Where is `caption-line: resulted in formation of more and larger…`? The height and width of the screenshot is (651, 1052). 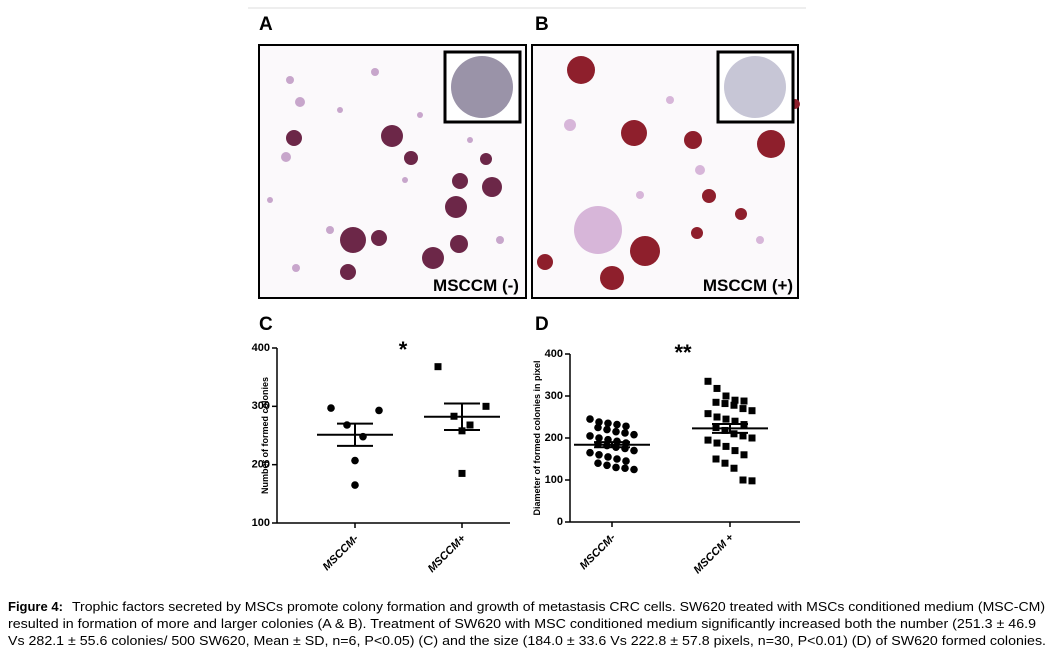
caption-line: resulted in formation of more and larger… is located at coordinates (522, 623).